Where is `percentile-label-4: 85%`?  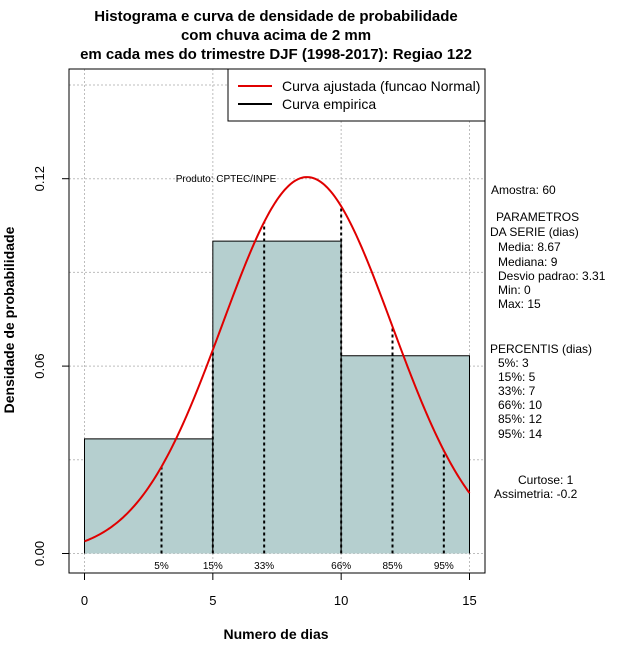 percentile-label-4: 85% is located at coordinates (392, 566).